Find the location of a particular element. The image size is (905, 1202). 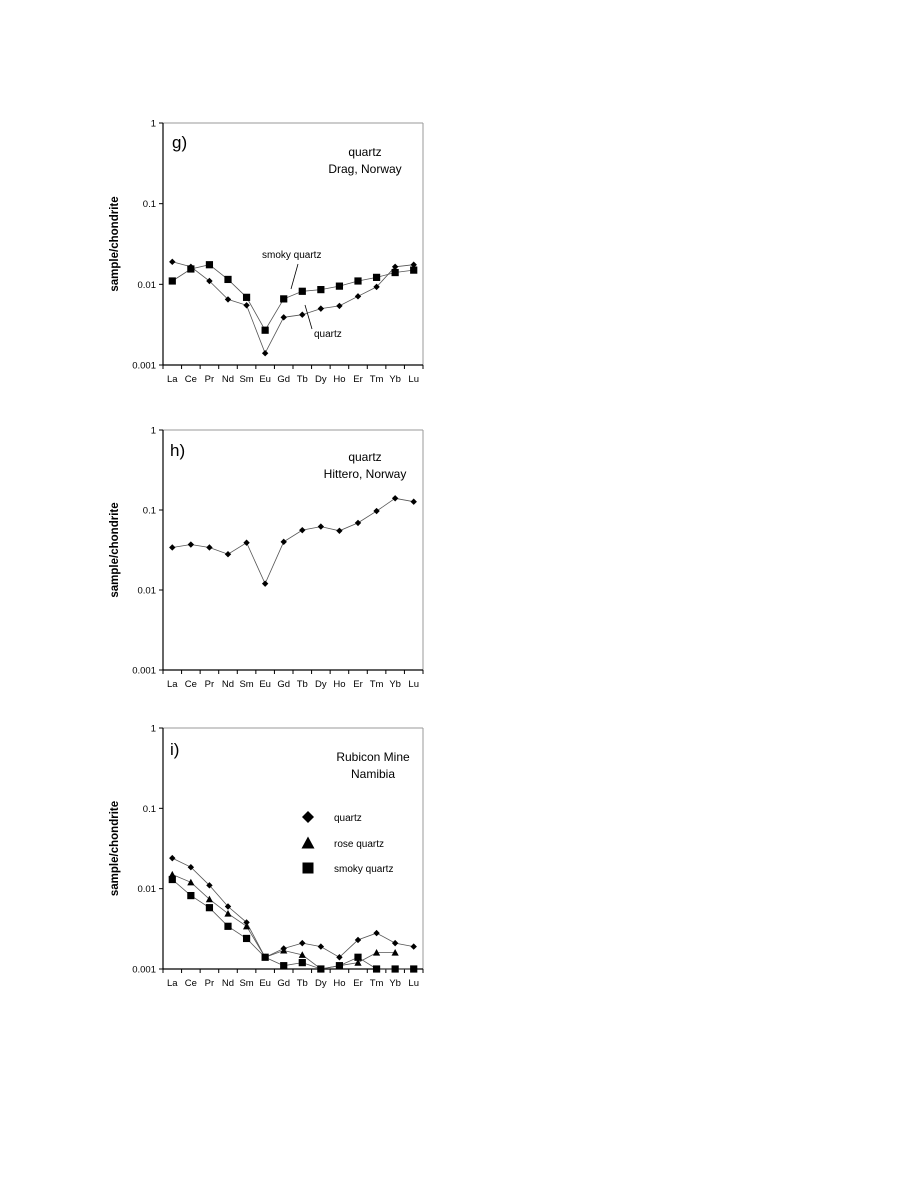

y-tick-label: 0.001 is located at coordinates (144, 366).